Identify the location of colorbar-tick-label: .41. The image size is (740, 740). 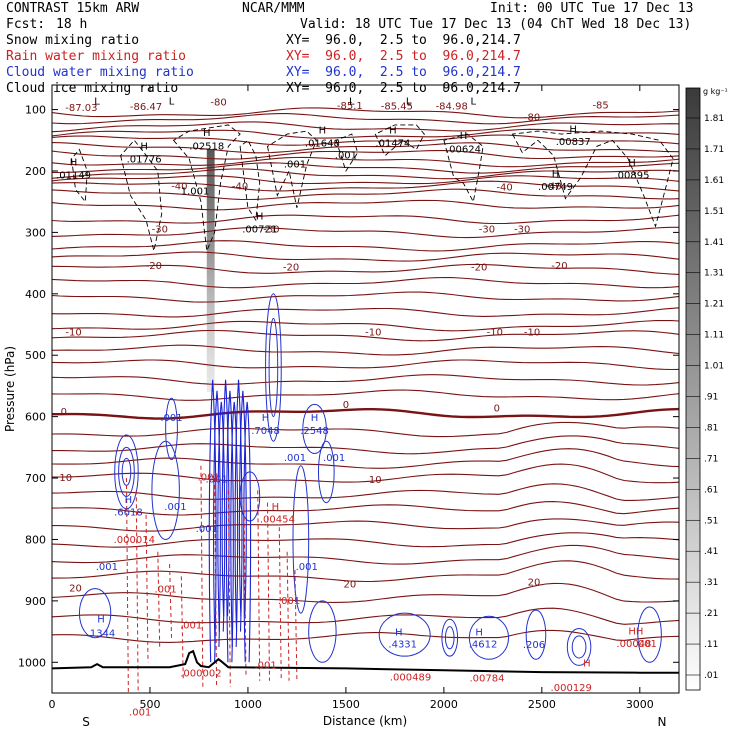
(711, 552).